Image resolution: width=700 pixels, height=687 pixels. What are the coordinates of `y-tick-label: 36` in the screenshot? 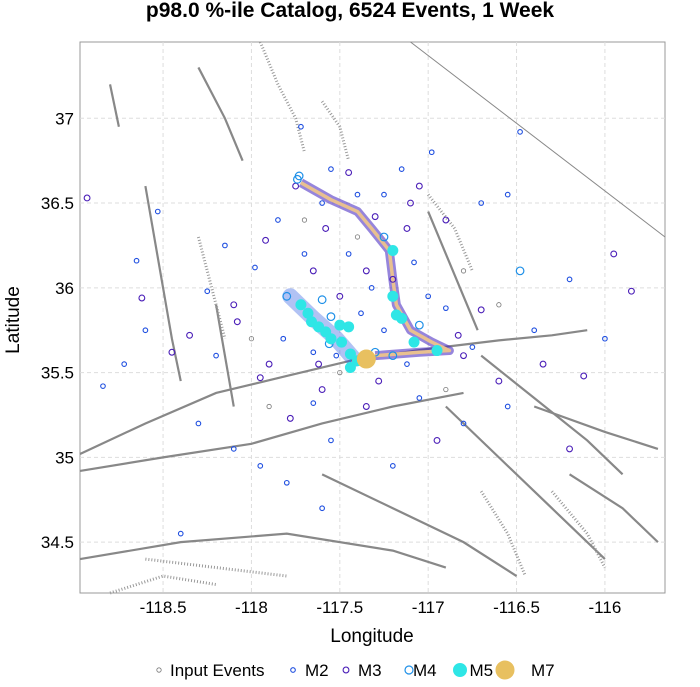 It's located at (64, 288).